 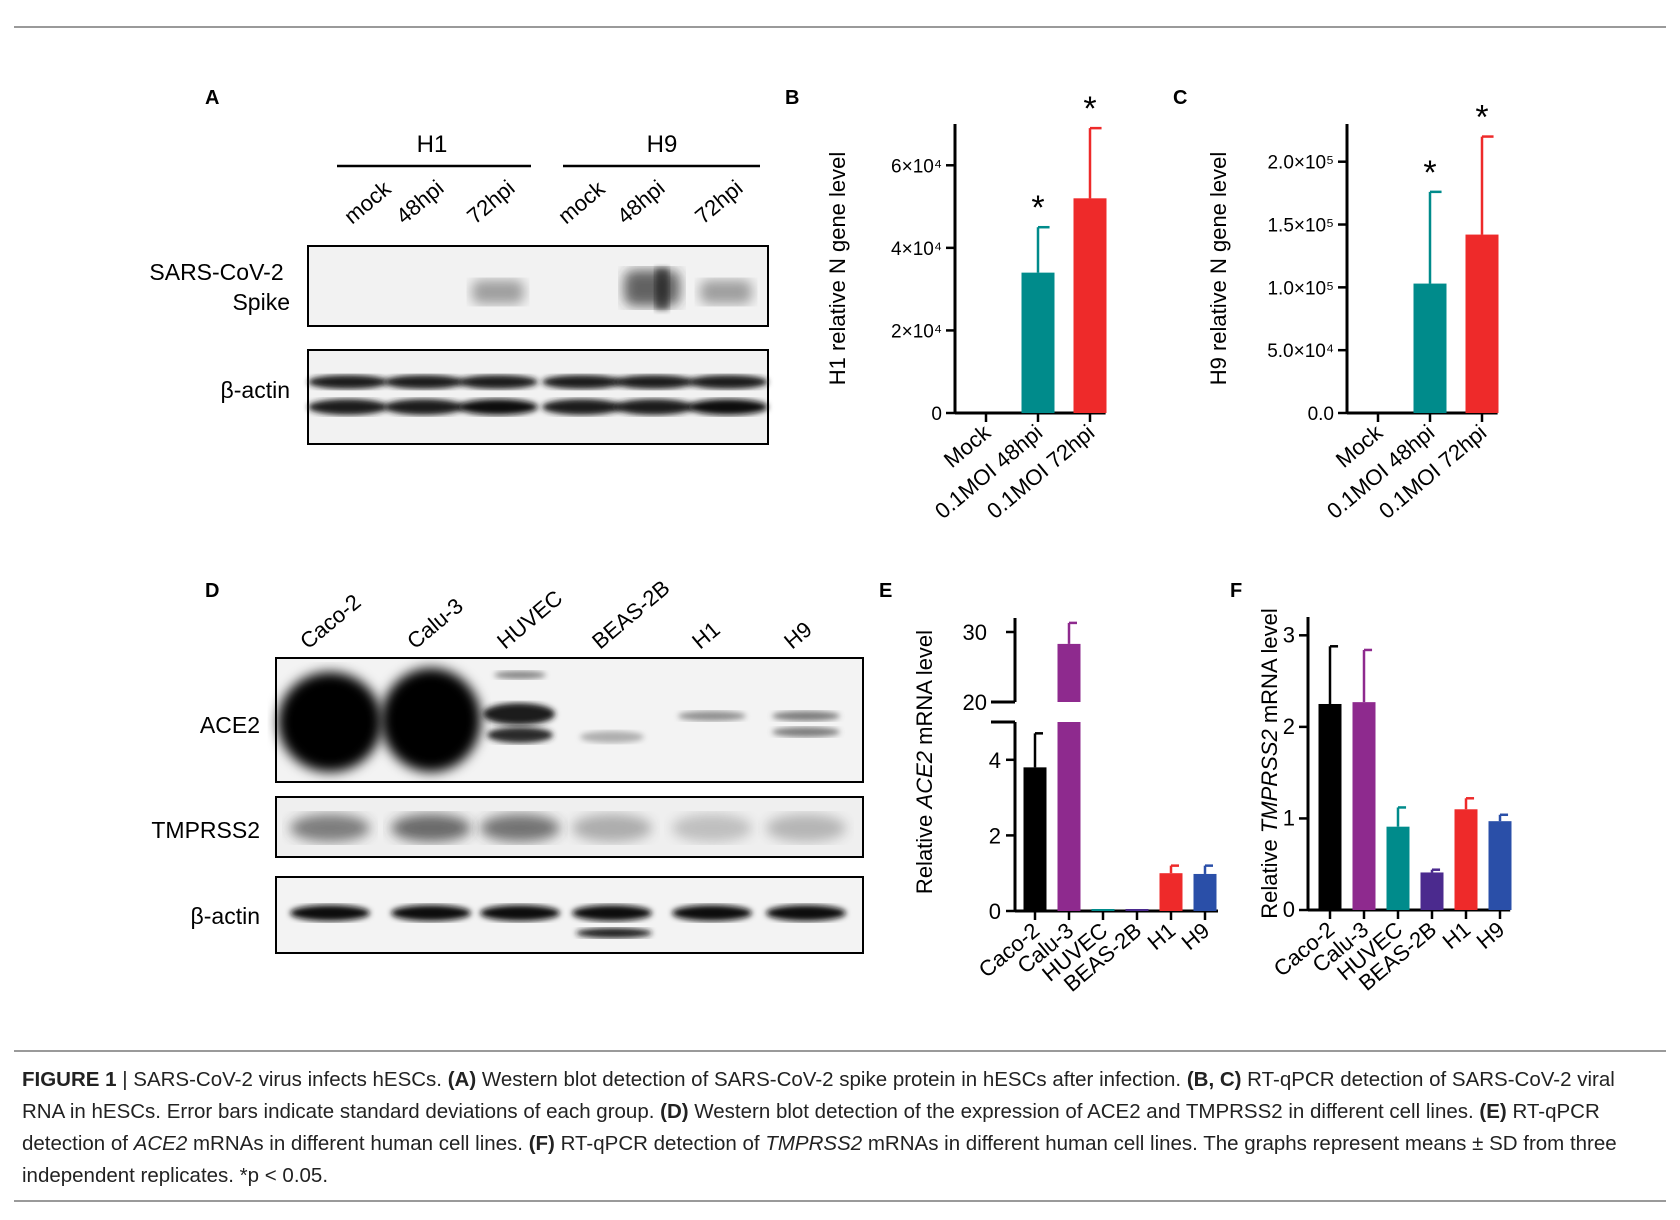 What do you see at coordinates (330, 722) in the screenshot?
I see `ace2-band-caco2` at bounding box center [330, 722].